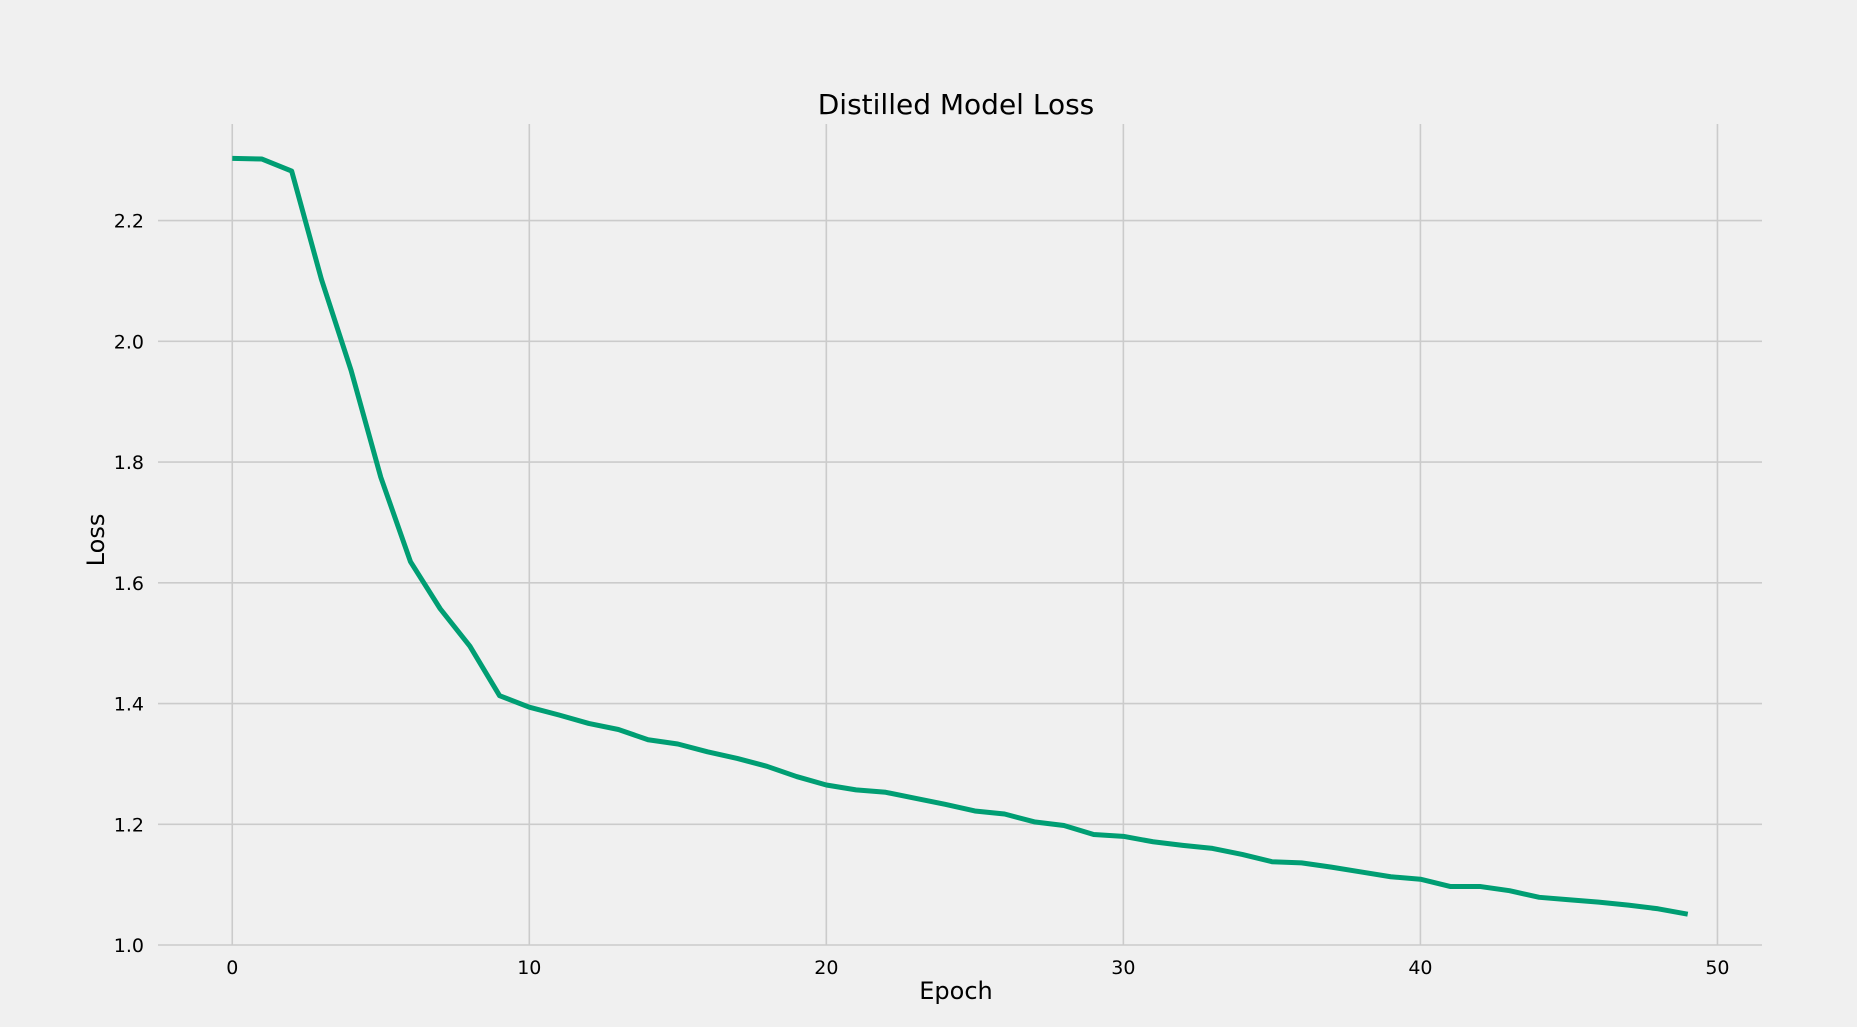 This screenshot has width=1857, height=1027. Describe the element at coordinates (1123, 968) in the screenshot. I see `x-tick-label: 30` at that location.